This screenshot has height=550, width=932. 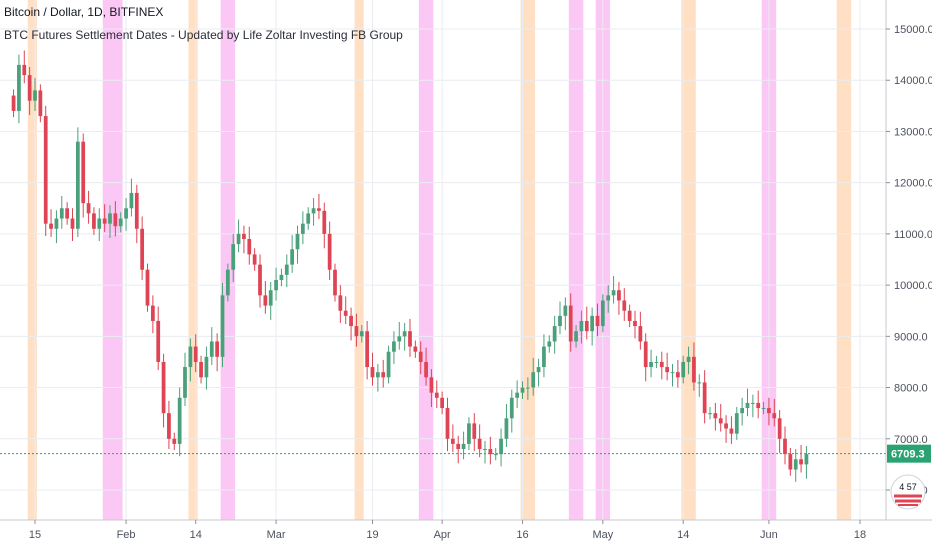 I want to click on time-tick-label: 15, so click(x=35, y=535).